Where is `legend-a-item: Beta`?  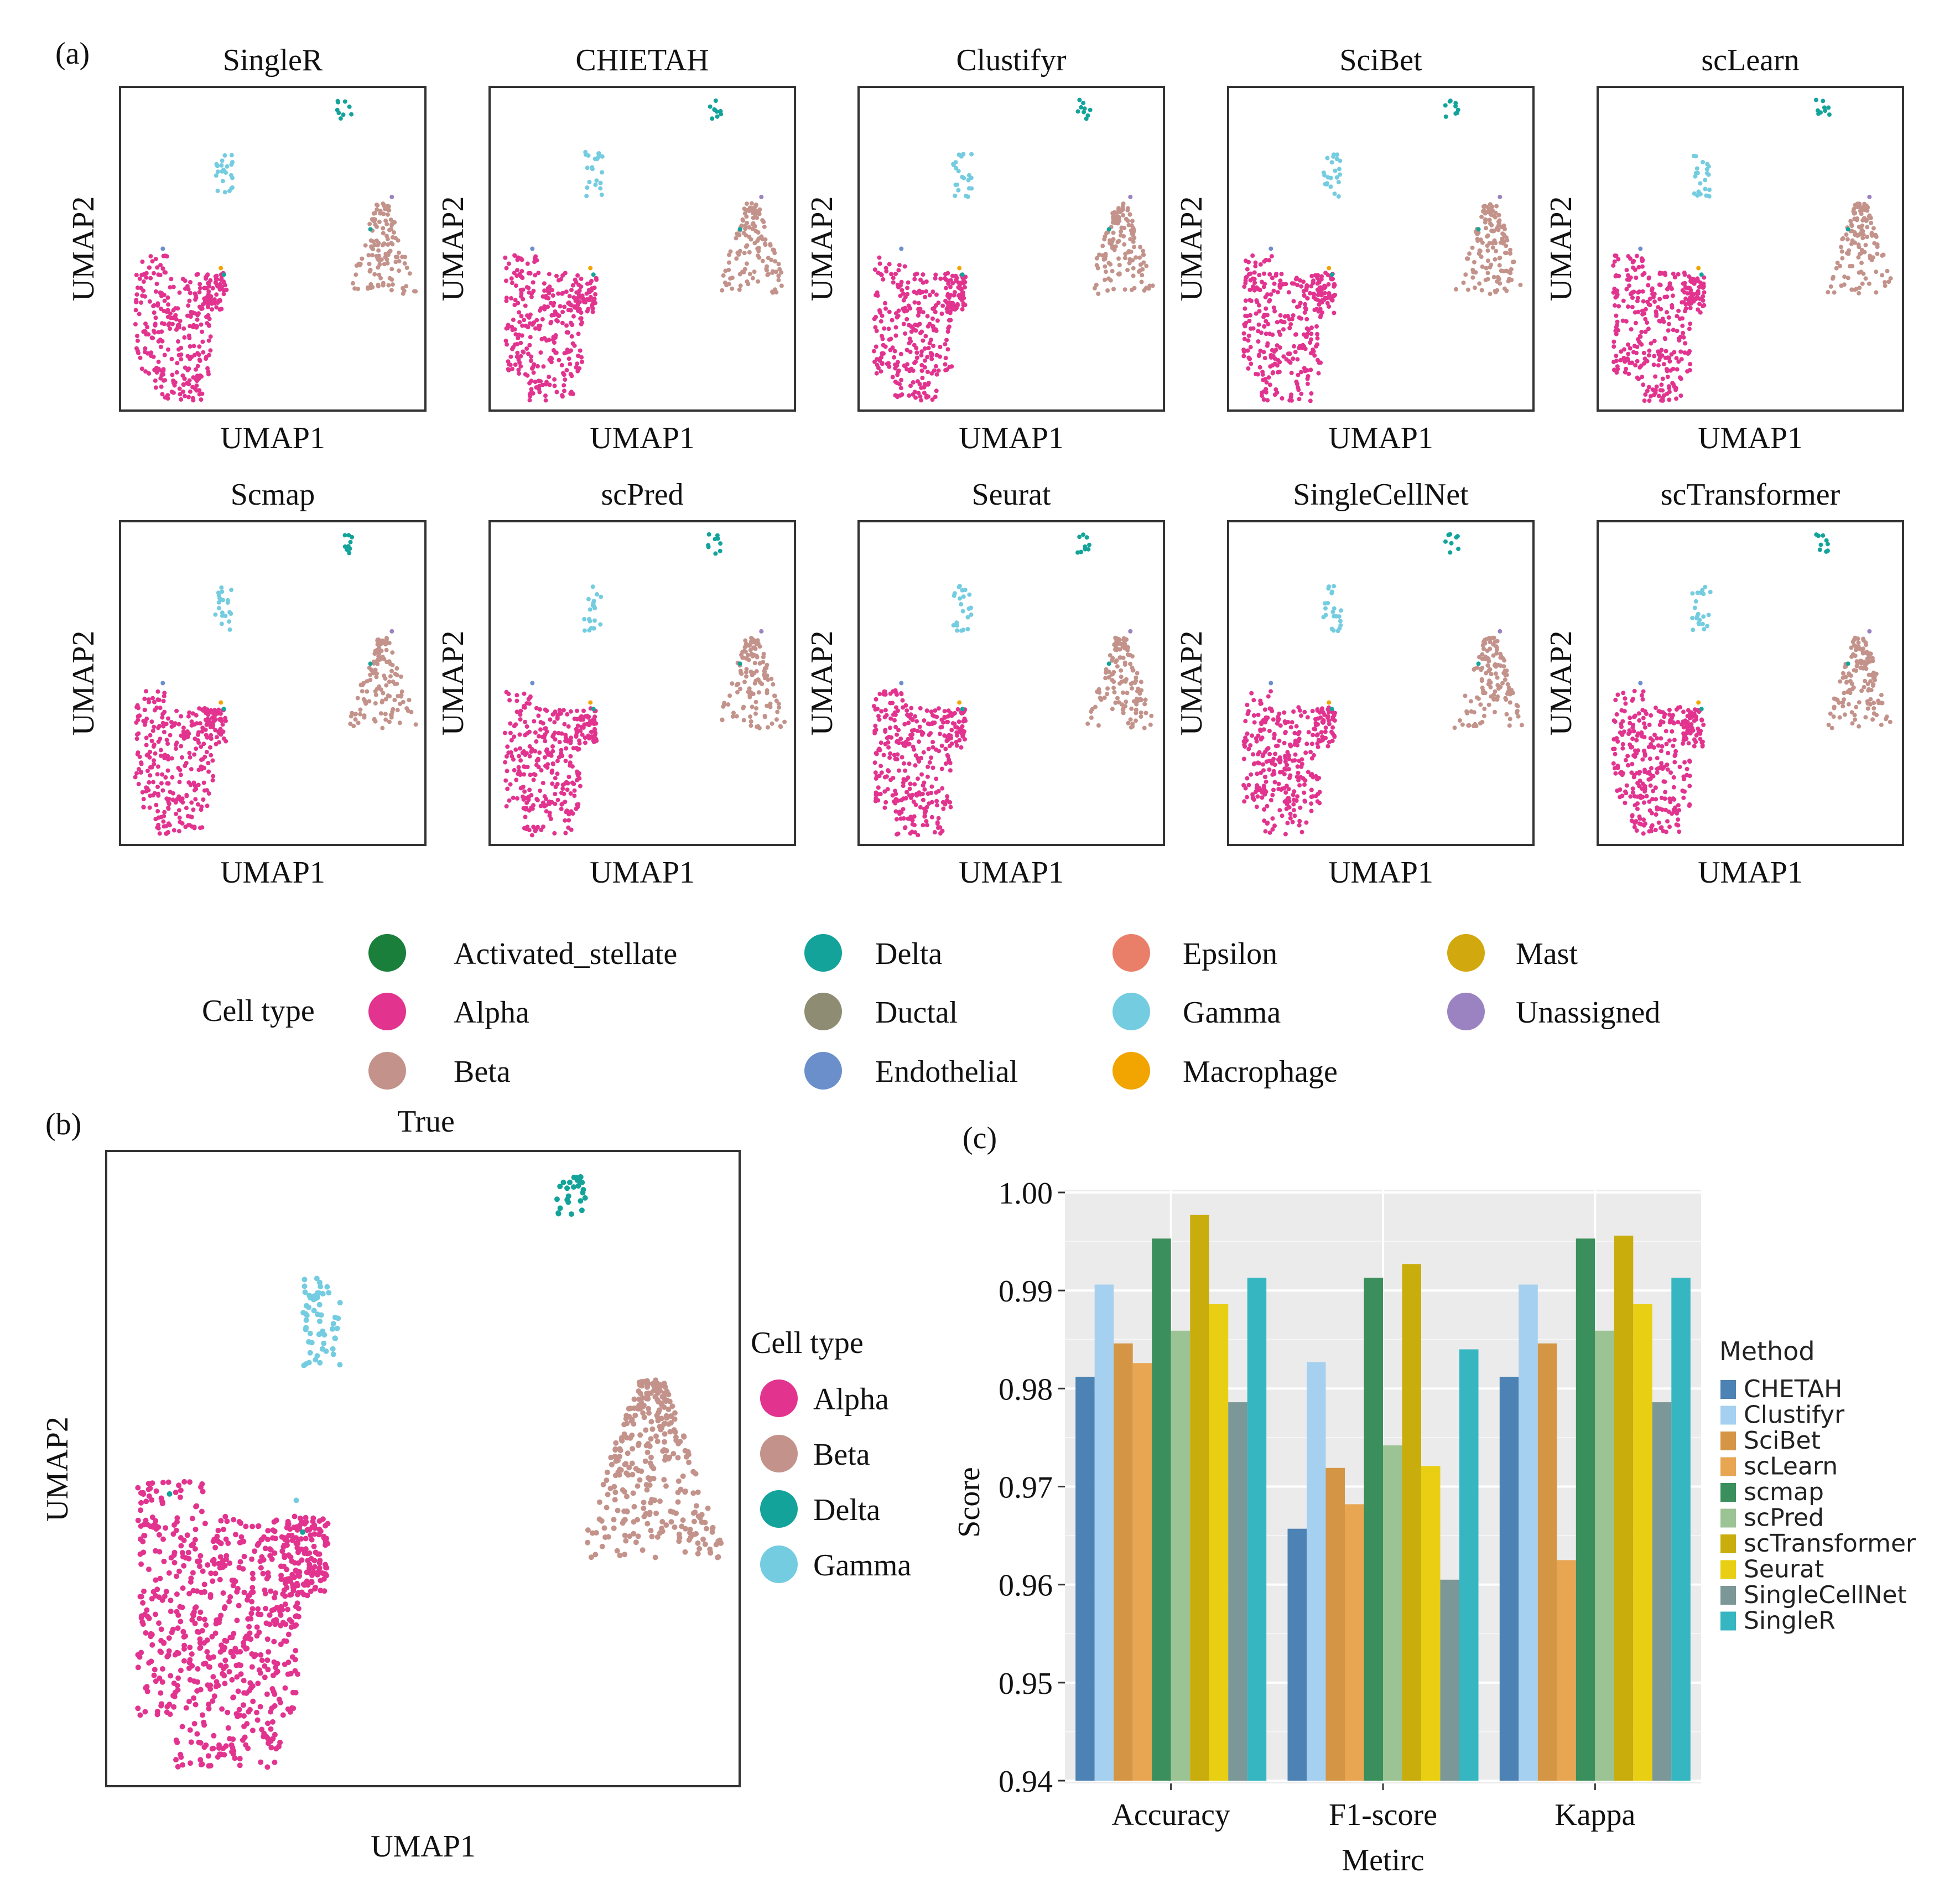 legend-a-item: Beta is located at coordinates (482, 1072).